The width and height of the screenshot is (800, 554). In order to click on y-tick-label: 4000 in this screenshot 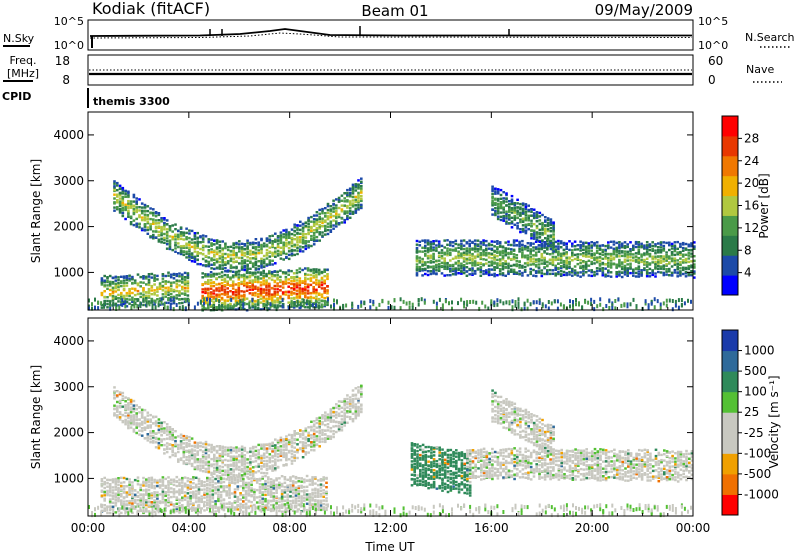, I will do `click(68, 135)`.